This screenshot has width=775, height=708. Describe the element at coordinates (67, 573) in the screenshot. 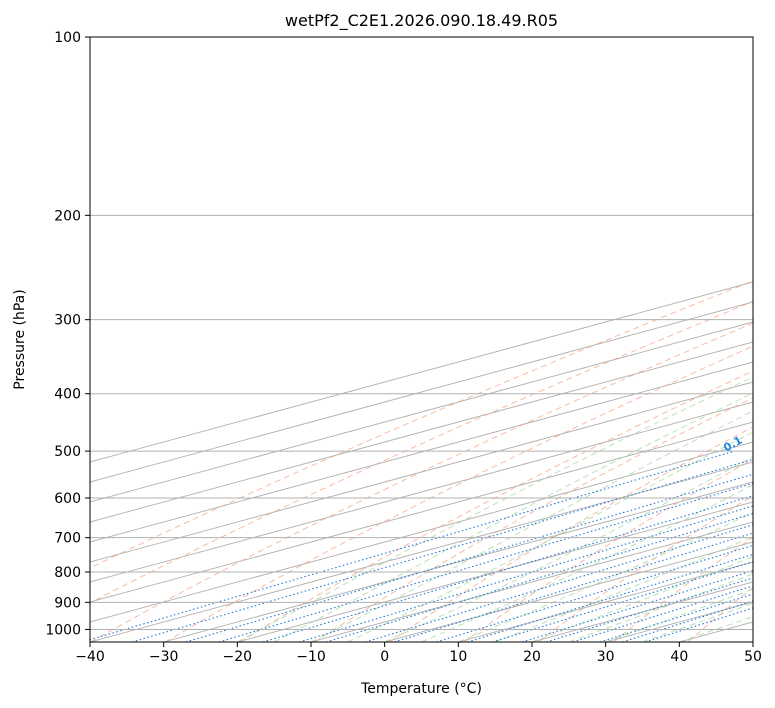

I see `y-tick-label: 800` at that location.